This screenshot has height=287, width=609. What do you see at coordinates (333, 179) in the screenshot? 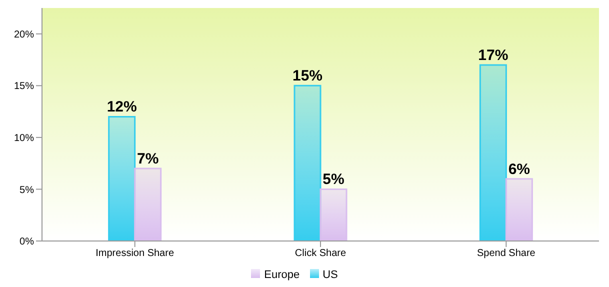
I see `data-label: 5%` at bounding box center [333, 179].